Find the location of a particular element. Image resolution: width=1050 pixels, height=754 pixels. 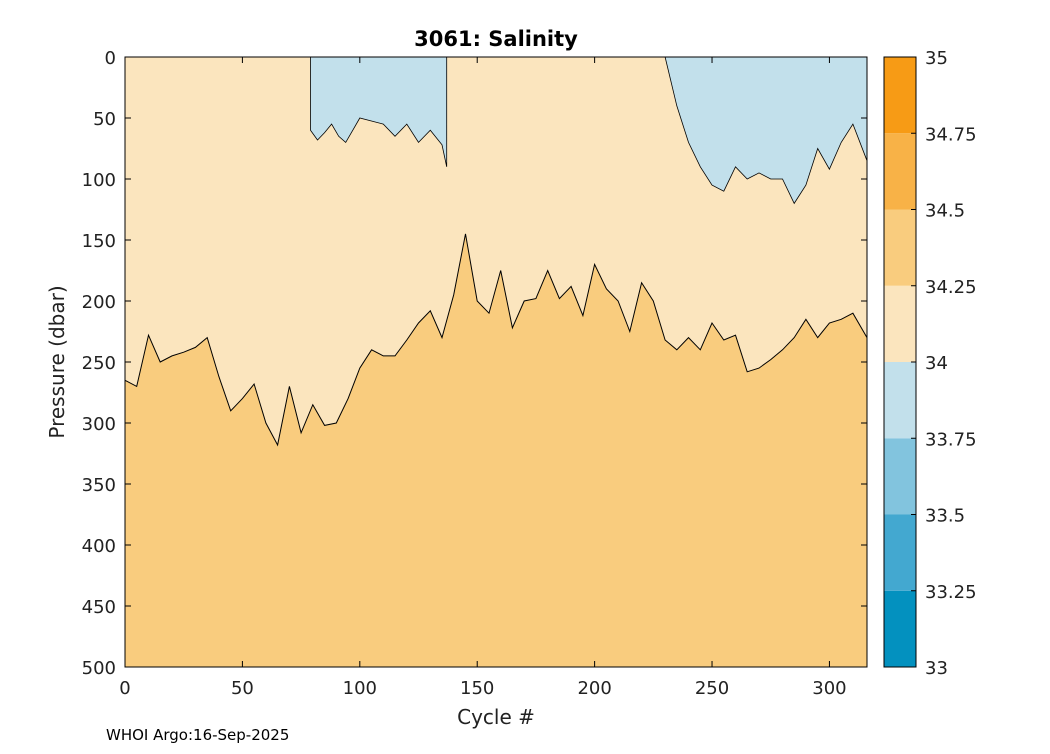

y-tick-label: 350 is located at coordinates (99, 485).